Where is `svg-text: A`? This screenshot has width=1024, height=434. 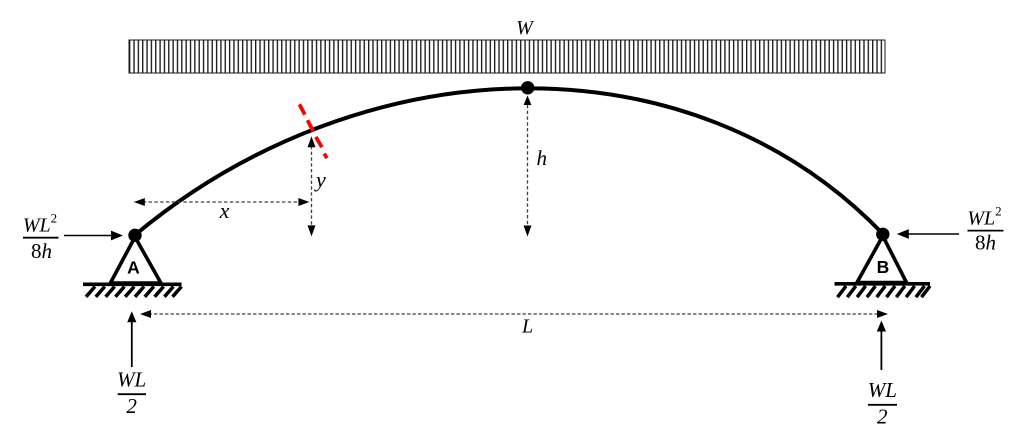
svg-text: A is located at coordinates (133, 268).